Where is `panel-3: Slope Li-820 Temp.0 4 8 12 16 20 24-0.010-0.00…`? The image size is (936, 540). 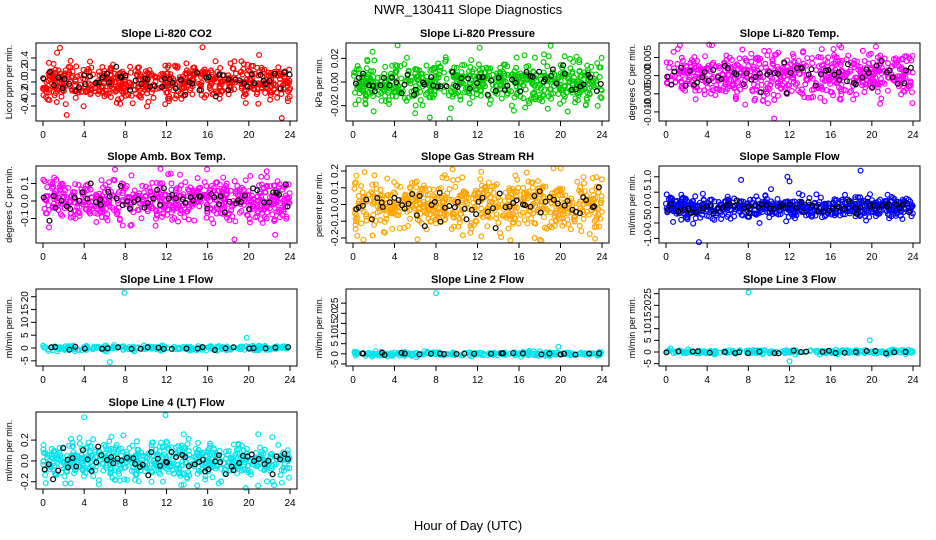
panel-3: Slope Li-820 Temp.0 4 8 12 16 20 24-0.010-0.00… is located at coordinates (774, 84).